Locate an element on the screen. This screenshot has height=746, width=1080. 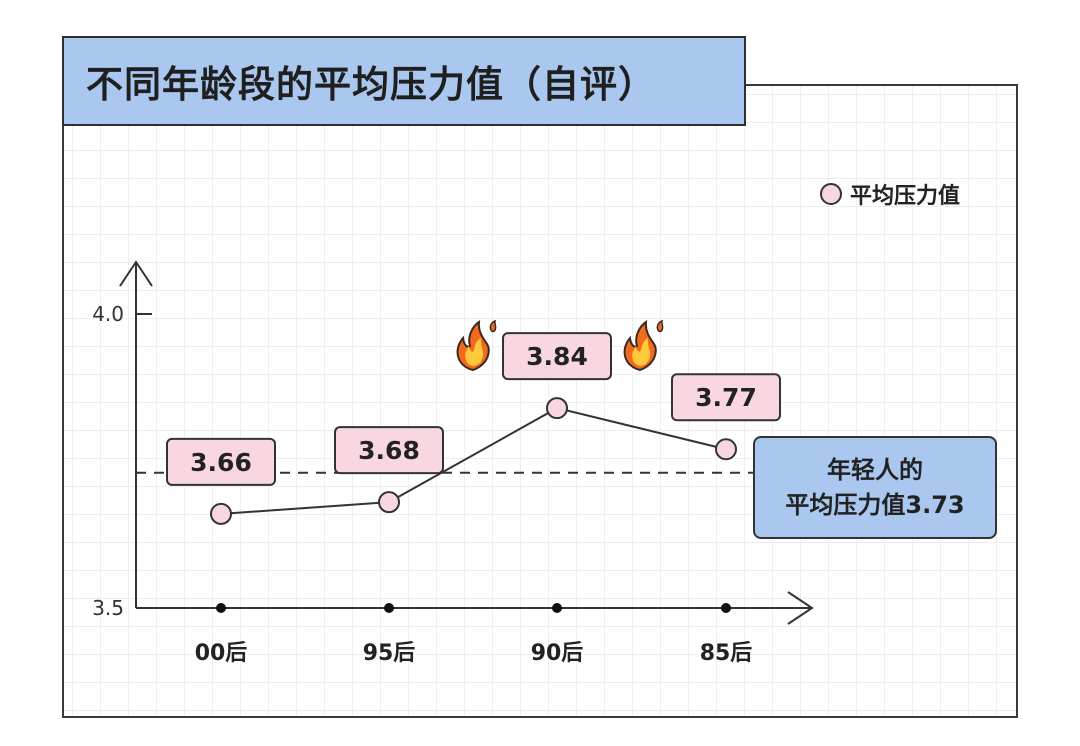
x-tick-label: 85后 is located at coordinates (726, 653).